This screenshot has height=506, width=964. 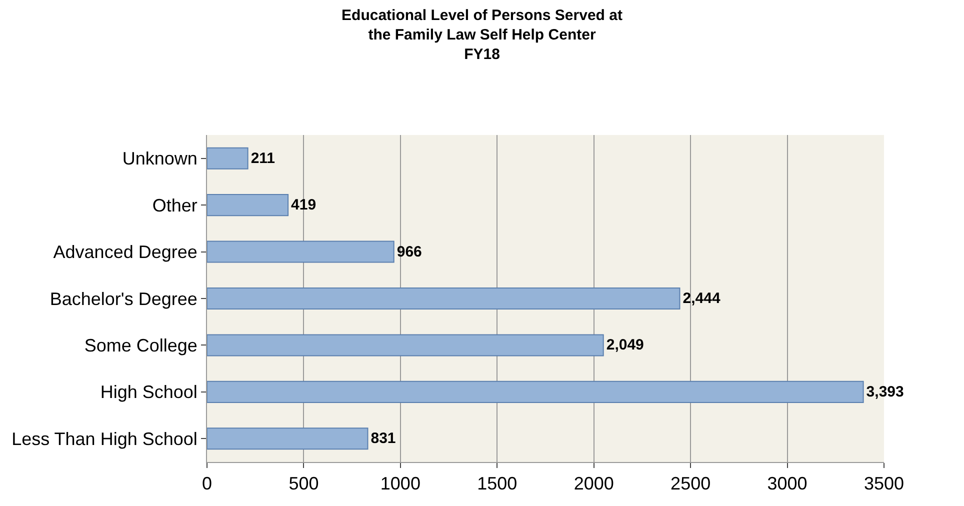 What do you see at coordinates (149, 392) in the screenshot?
I see `y-tick-label: High School` at bounding box center [149, 392].